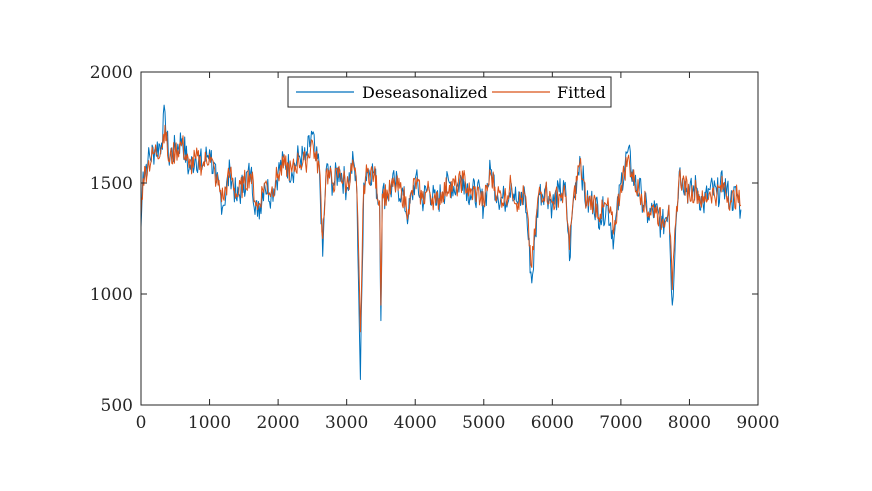 The image size is (872, 491). What do you see at coordinates (757, 423) in the screenshot?
I see `x-tick-label: 9000` at bounding box center [757, 423].